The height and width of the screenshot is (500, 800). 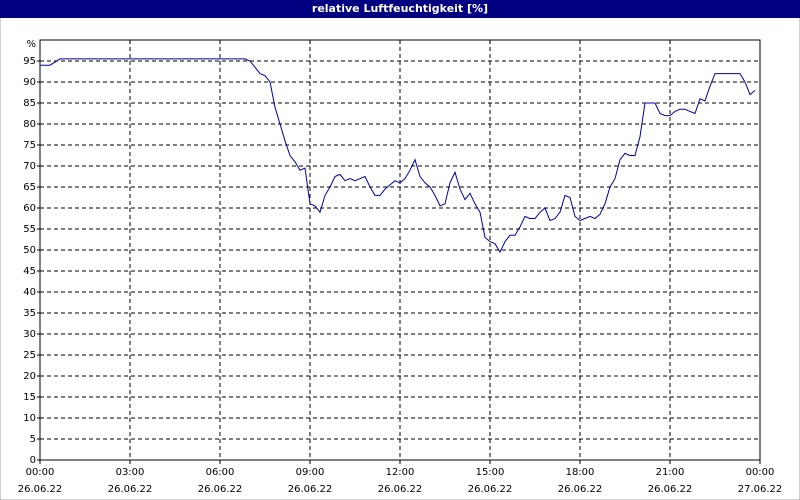 I want to click on title-bar, so click(x=400, y=9).